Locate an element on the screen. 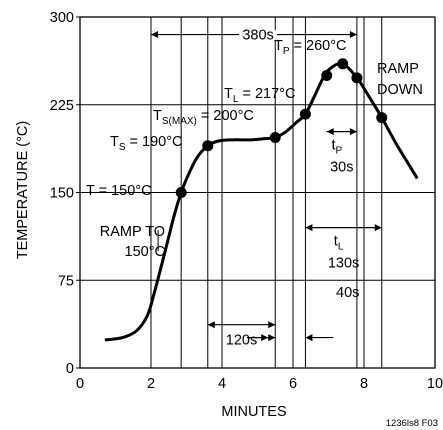 This screenshot has width=443, height=430. annotation-t150: T = 150°C is located at coordinates (119, 191).